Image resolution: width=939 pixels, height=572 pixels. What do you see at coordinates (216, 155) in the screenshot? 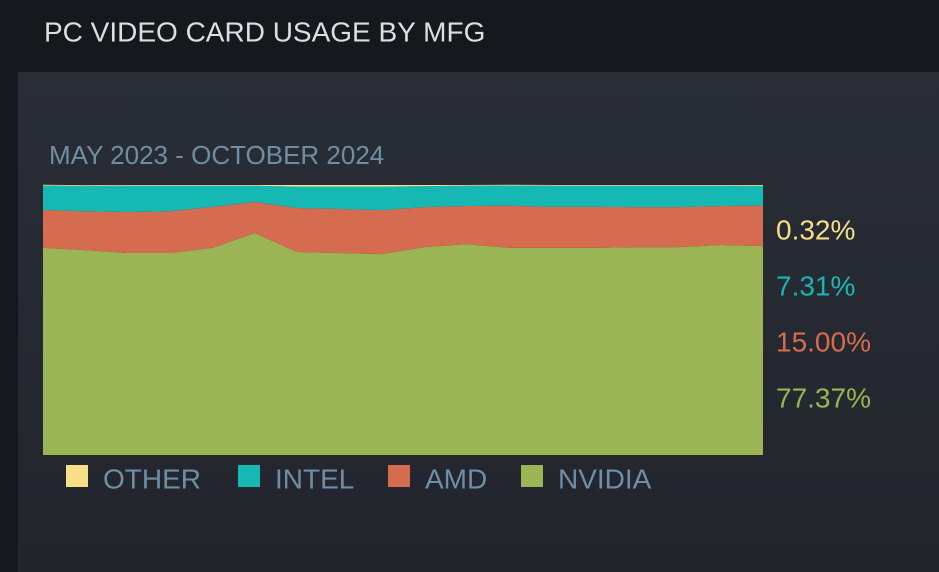
I see `chart-subtitle: MAY 2023 - OCTOBER 2024` at bounding box center [216, 155].